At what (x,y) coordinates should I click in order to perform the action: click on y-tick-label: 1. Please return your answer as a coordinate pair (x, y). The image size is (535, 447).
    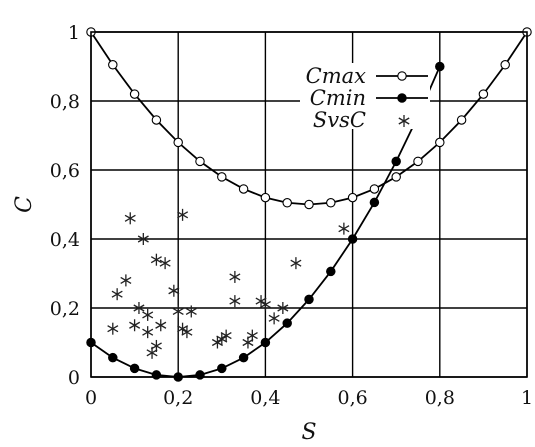
    Looking at the image, I should click on (74, 33).